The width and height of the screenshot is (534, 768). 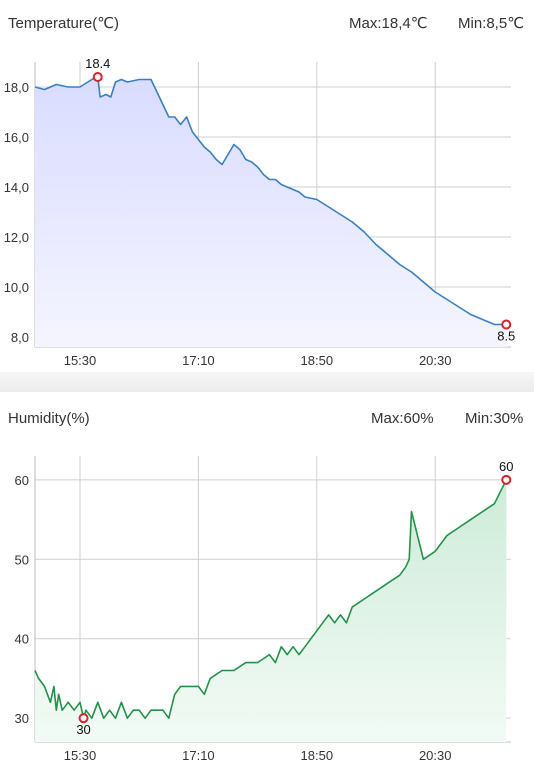 What do you see at coordinates (267, 382) in the screenshot?
I see `panel-divider` at bounding box center [267, 382].